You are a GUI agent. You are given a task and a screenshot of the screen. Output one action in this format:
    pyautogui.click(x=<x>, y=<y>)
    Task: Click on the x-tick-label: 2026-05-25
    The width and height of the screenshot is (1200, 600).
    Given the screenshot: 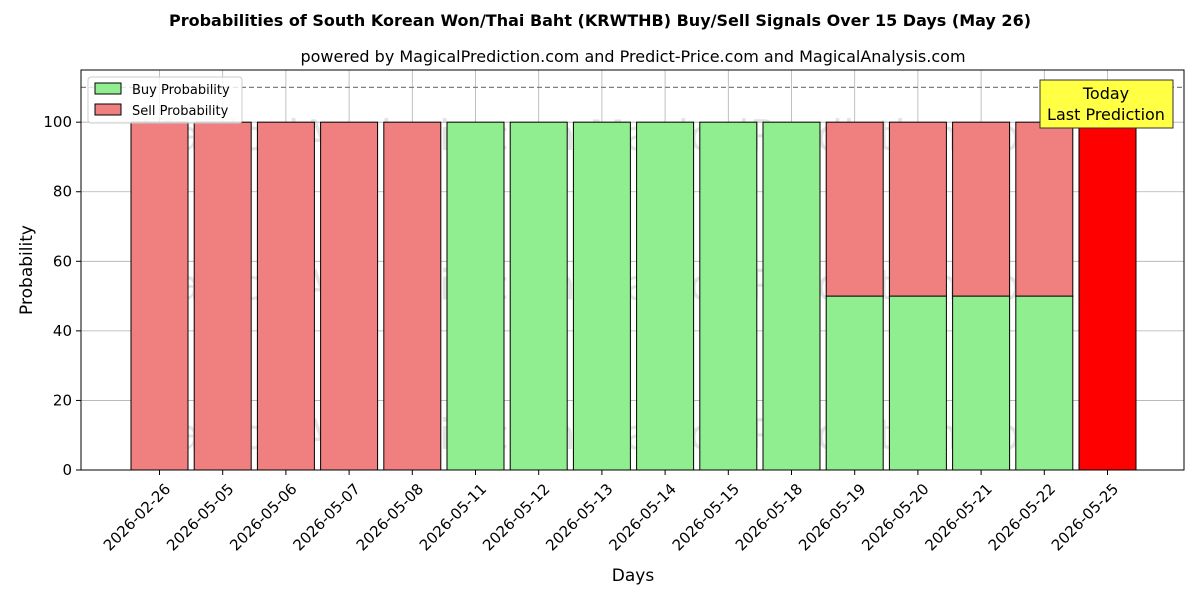 What is the action you would take?
    pyautogui.click(x=1085, y=517)
    